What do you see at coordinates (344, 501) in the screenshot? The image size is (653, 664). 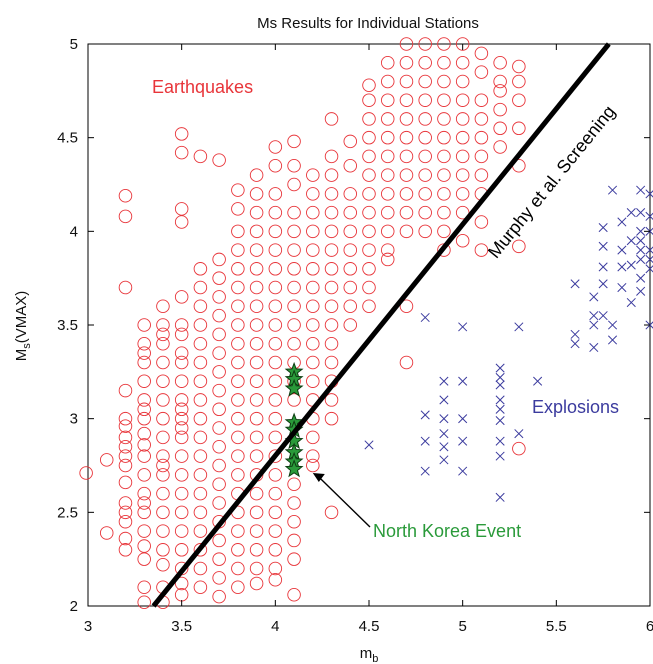 I see `arrow-shaft` at bounding box center [344, 501].